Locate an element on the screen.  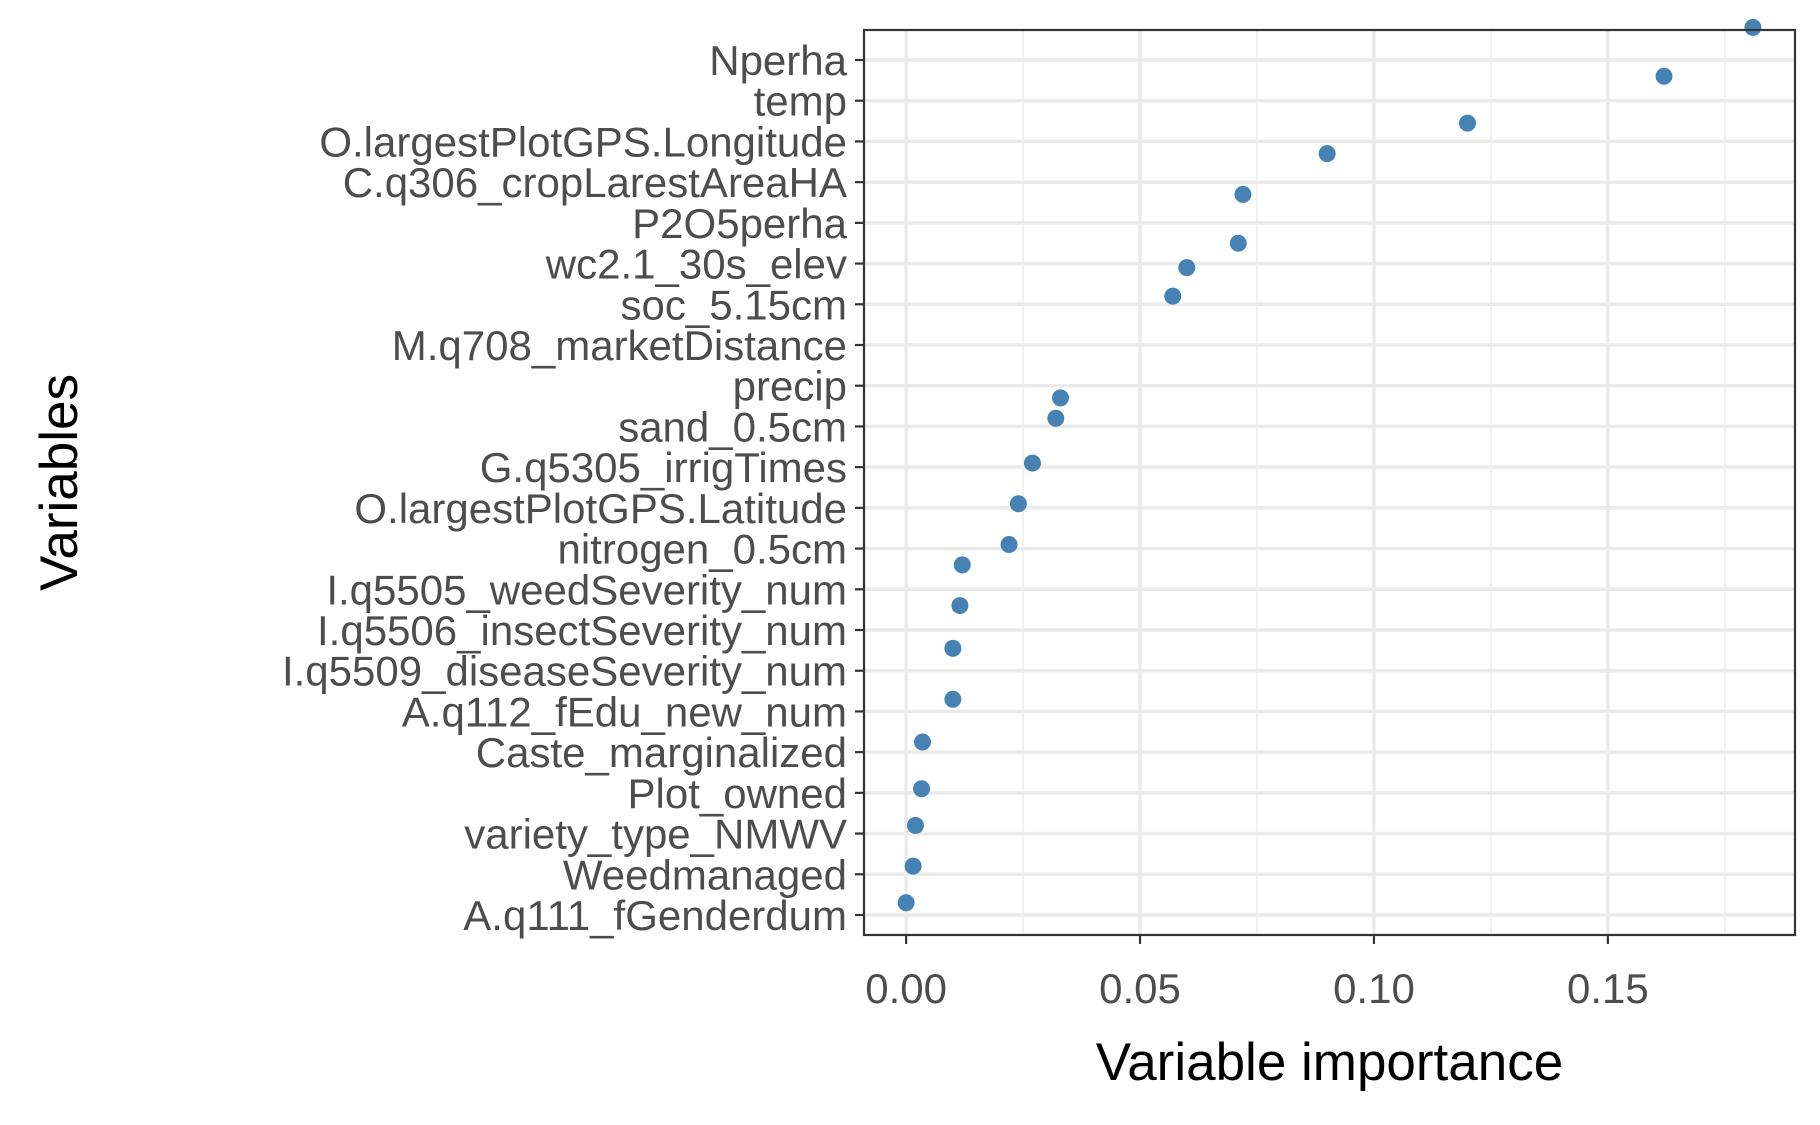
y-tick-label: Weedmanaged is located at coordinates (705, 874).